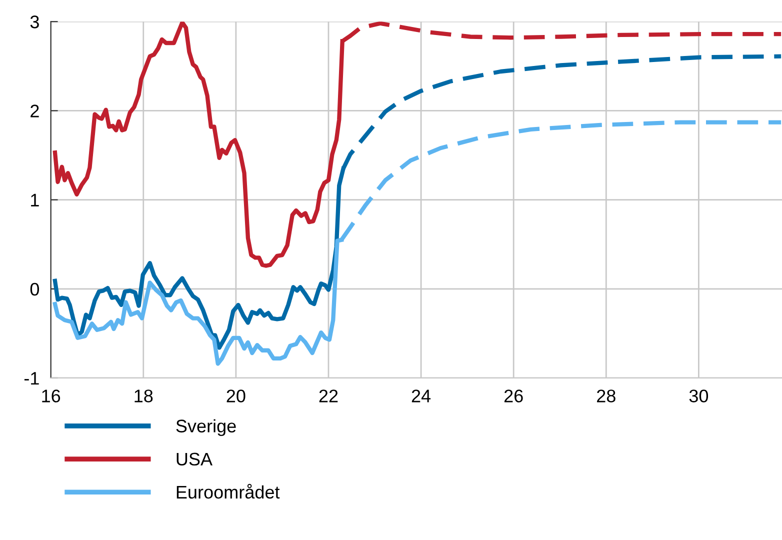 Image resolution: width=782 pixels, height=540 pixels. Describe the element at coordinates (31, 378) in the screenshot. I see `y-tick-label: -1` at that location.